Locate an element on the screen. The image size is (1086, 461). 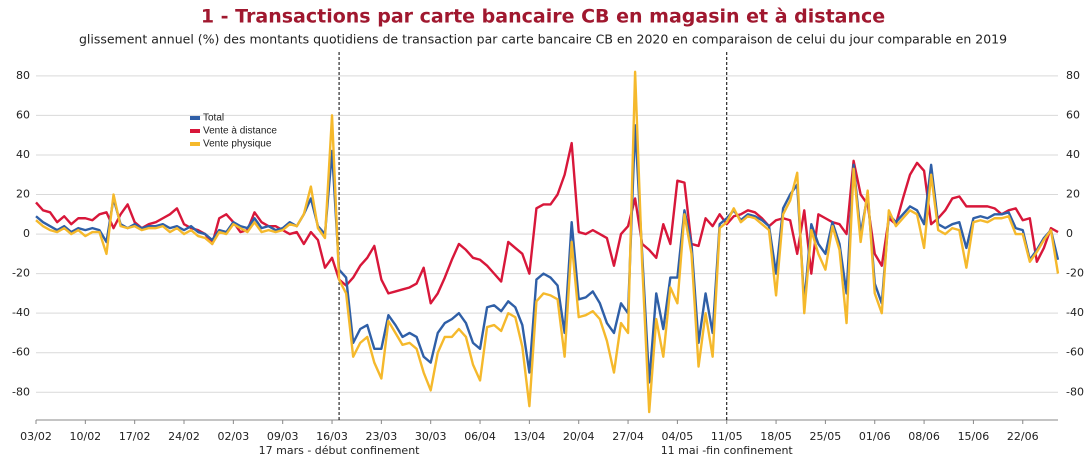
y-tick-label: -80 is located at coordinates (21, 391).